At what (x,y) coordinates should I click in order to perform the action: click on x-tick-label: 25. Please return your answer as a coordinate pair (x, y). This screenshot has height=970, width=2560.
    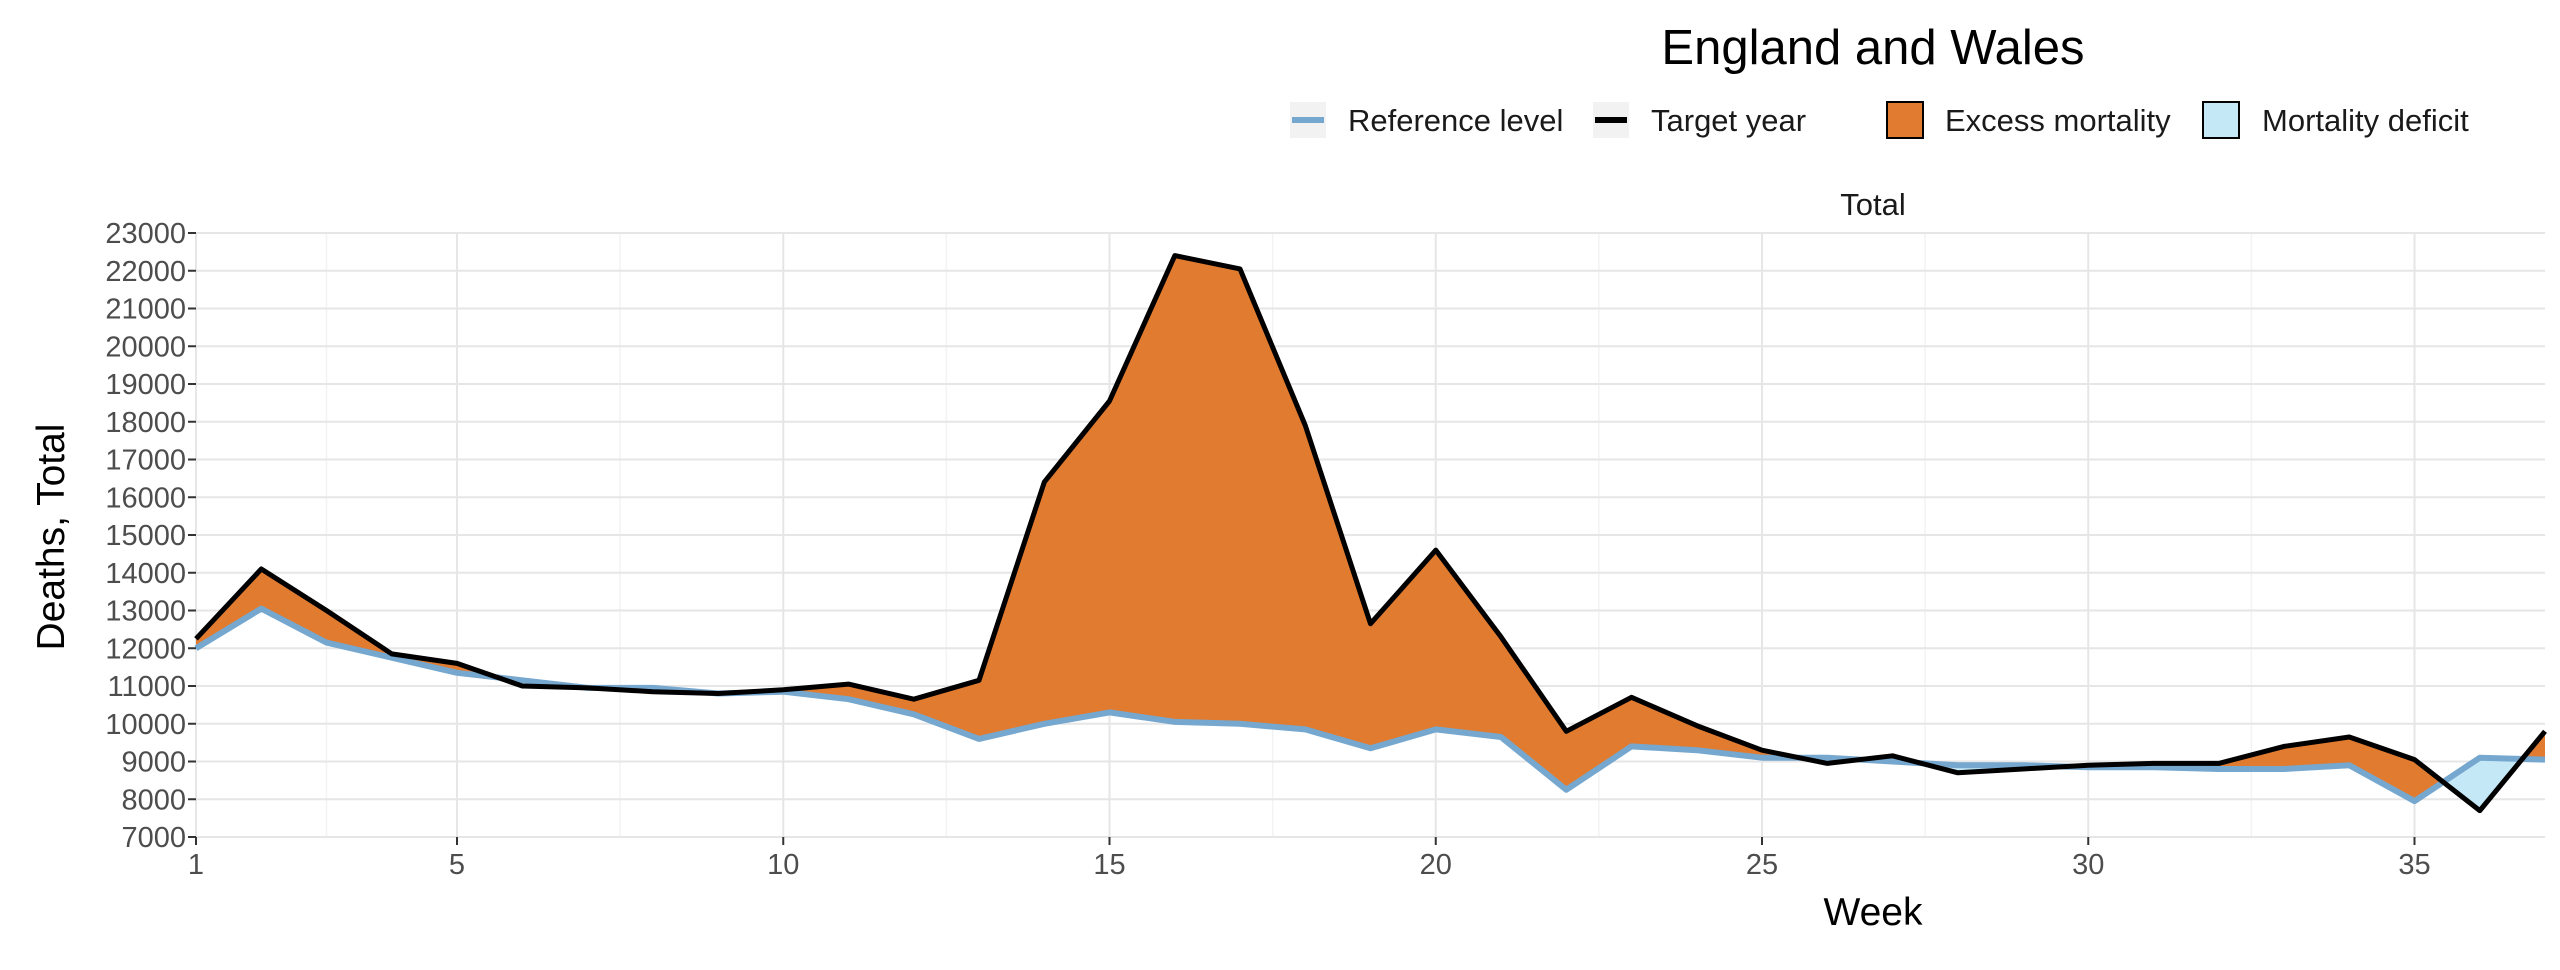
    Looking at the image, I should click on (1762, 865).